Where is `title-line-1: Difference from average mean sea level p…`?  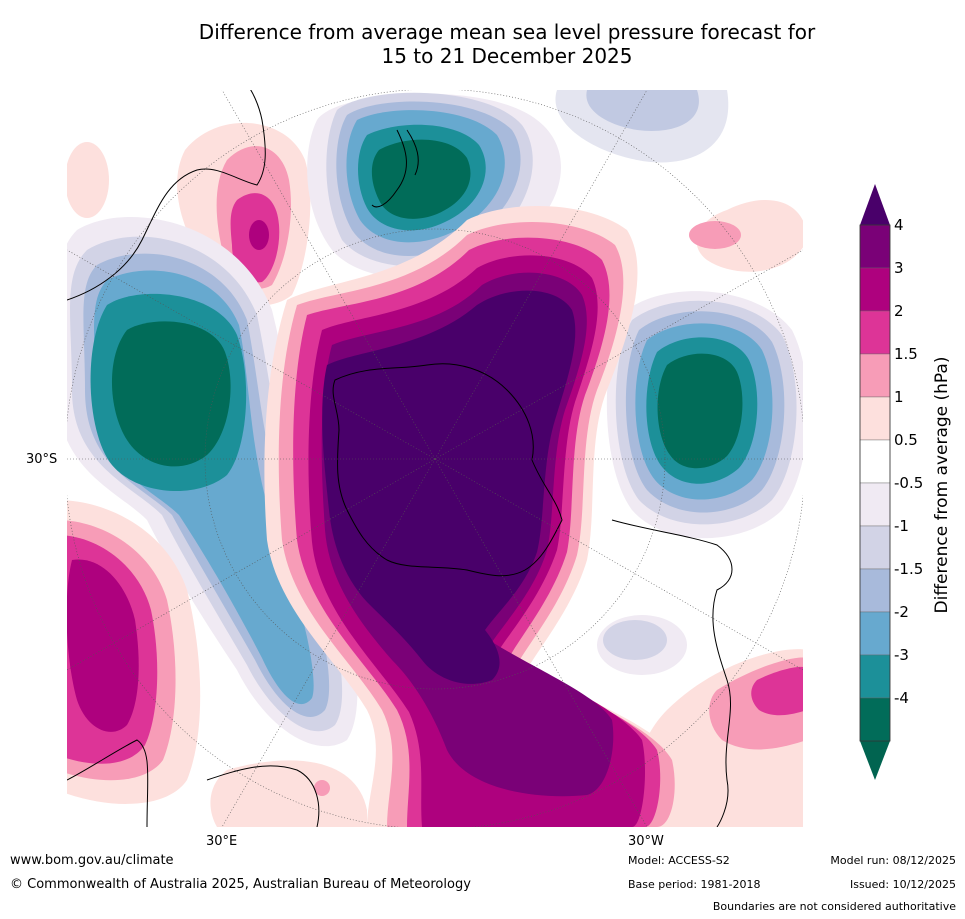 title-line-1: Difference from average mean sea level p… is located at coordinates (507, 32).